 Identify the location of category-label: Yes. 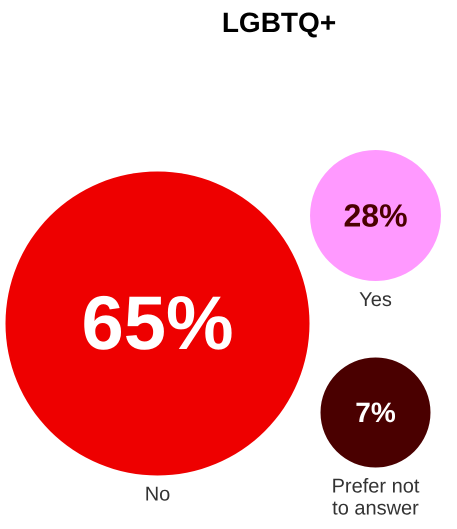
(375, 299).